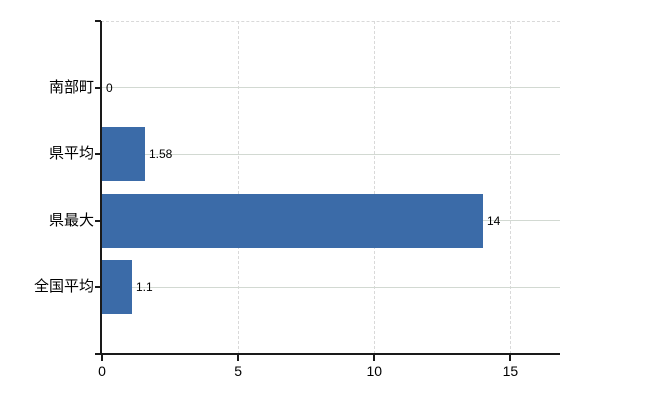 Image resolution: width=650 pixels, height=400 pixels. Describe the element at coordinates (144, 287) in the screenshot. I see `bar-value-label: 1.1` at that location.